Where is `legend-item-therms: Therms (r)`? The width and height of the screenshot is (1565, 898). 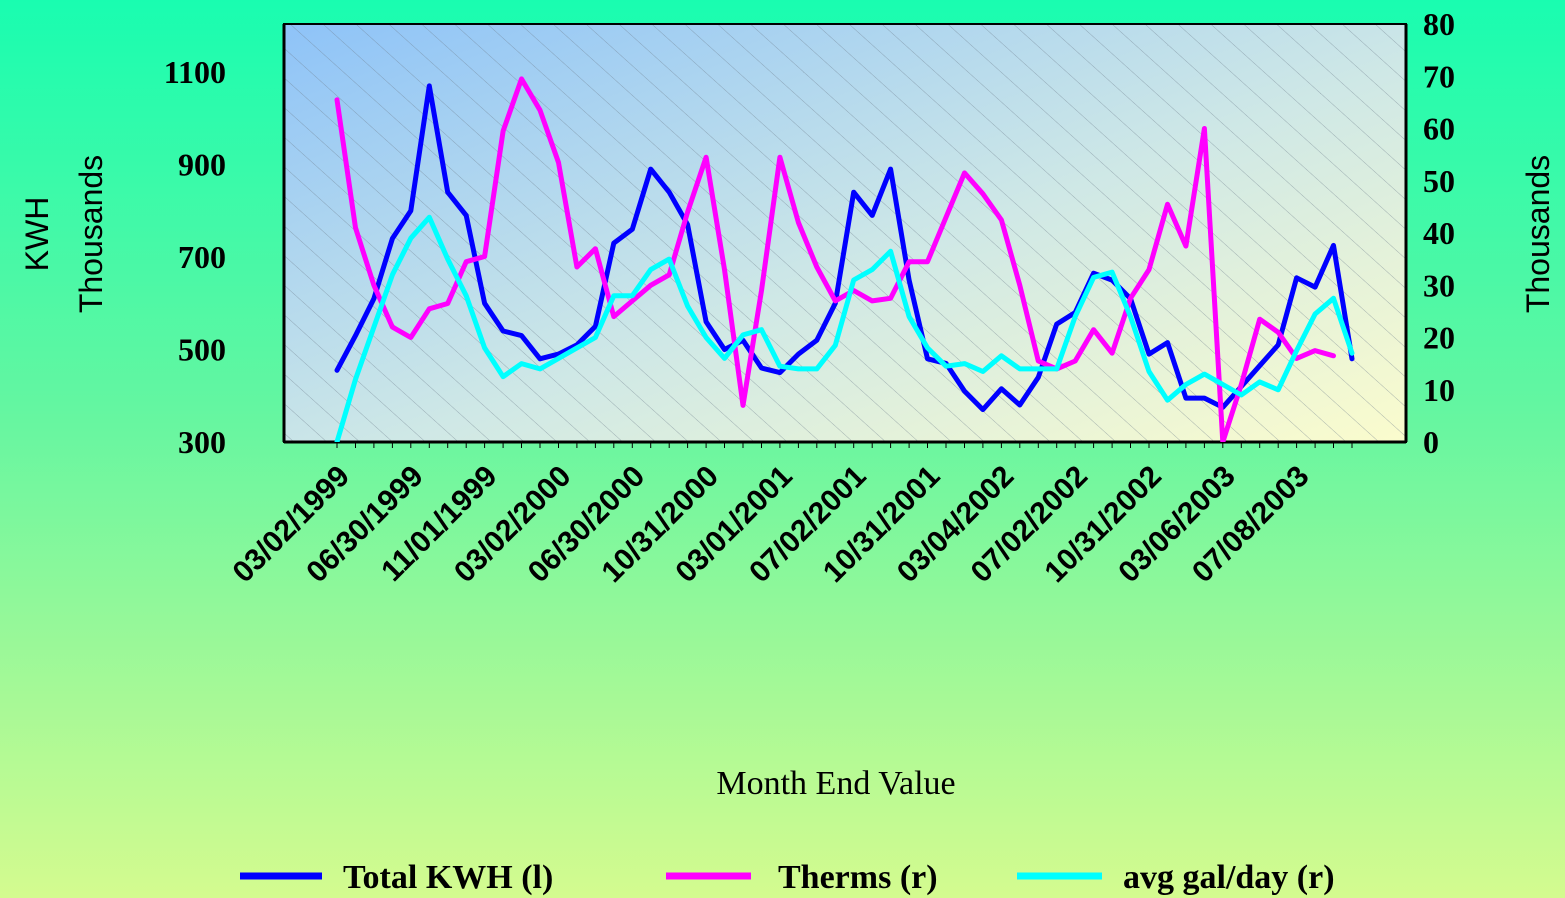 legend-item-therms: Therms (r) is located at coordinates (802, 877).